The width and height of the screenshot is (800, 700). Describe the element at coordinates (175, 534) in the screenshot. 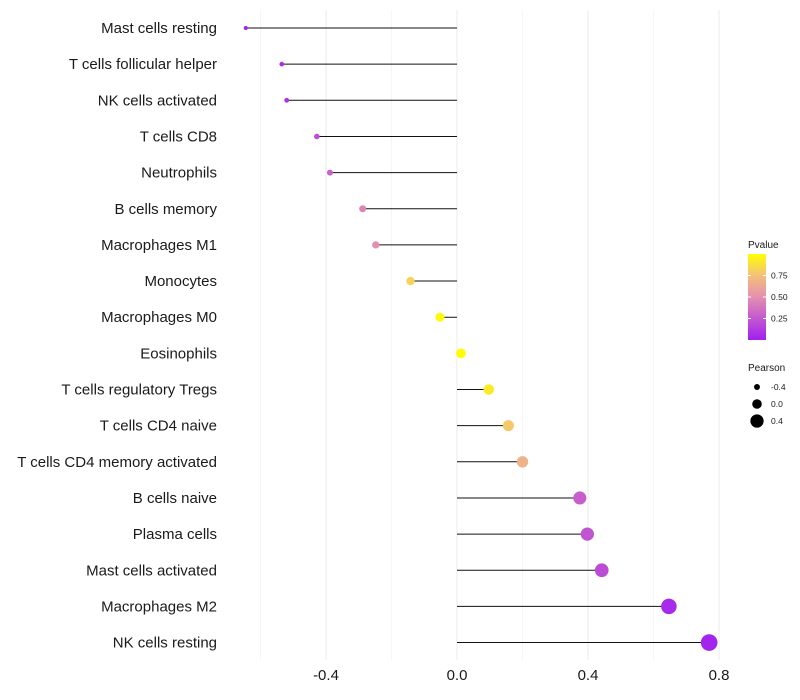

I see `category-label: Plasma cells` at that location.